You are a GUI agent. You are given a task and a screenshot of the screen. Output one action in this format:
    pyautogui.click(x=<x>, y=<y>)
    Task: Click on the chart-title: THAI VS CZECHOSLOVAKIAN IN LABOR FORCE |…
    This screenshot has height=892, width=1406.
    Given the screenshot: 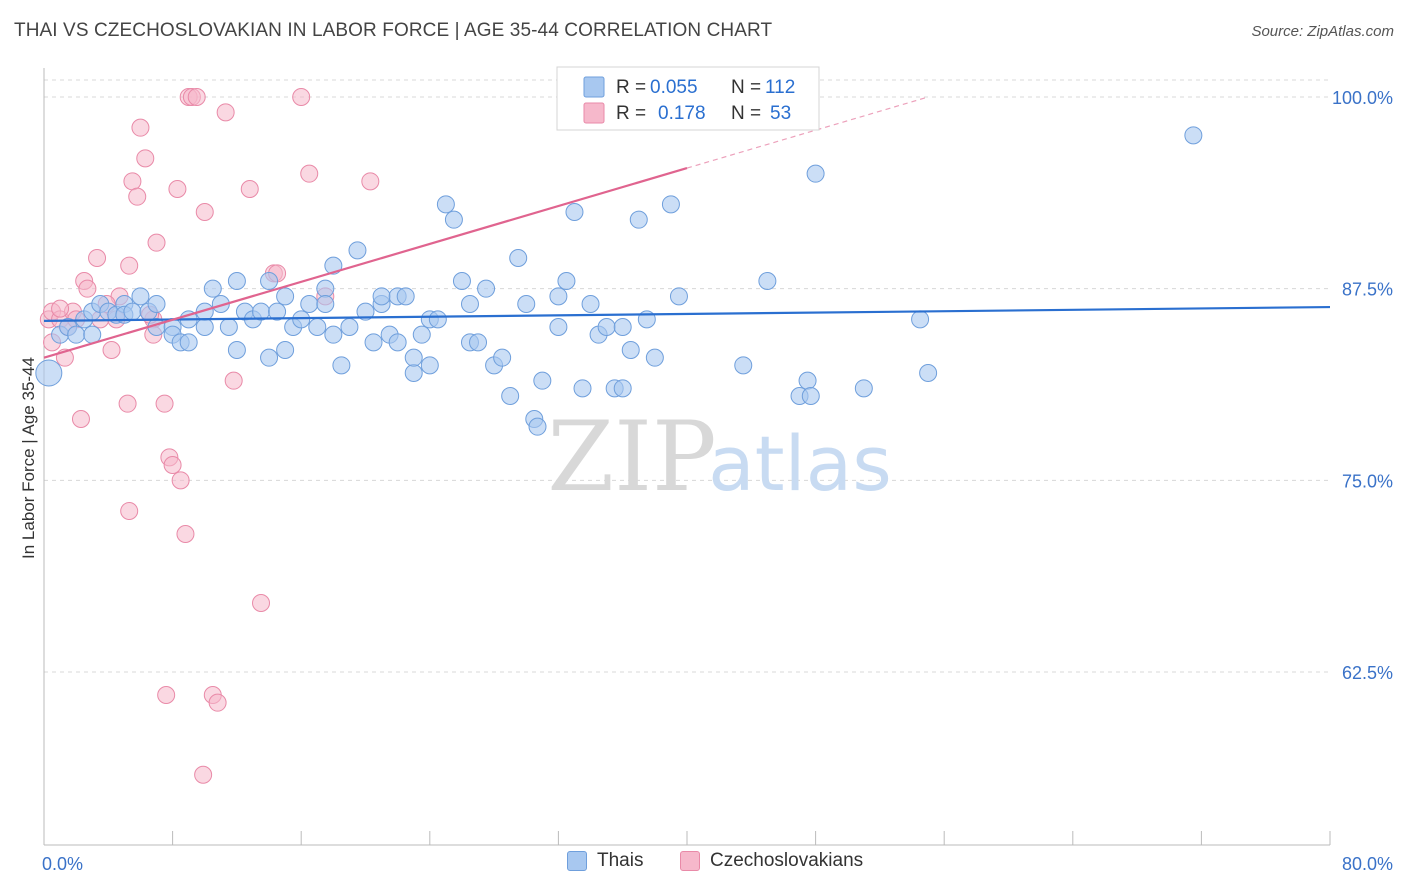 What is the action you would take?
    pyautogui.click(x=393, y=30)
    